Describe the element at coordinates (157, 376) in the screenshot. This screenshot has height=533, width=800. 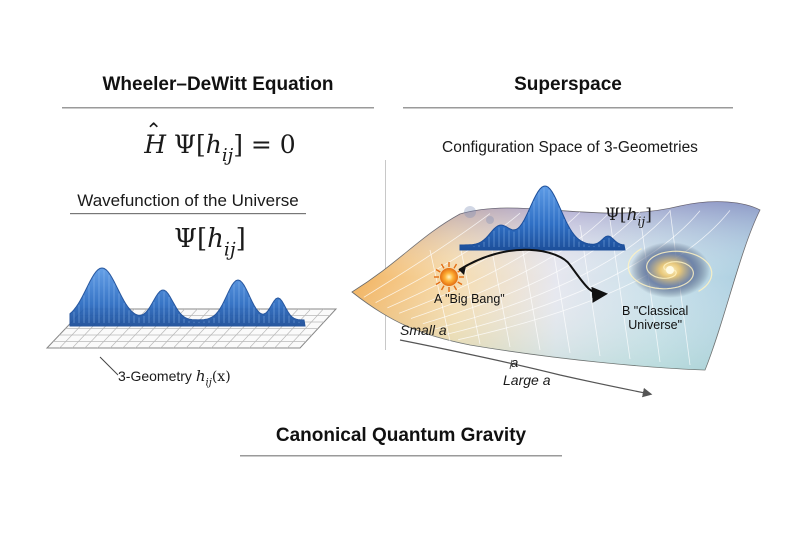
I see `three-geometry-text: 3-Geometry` at that location.